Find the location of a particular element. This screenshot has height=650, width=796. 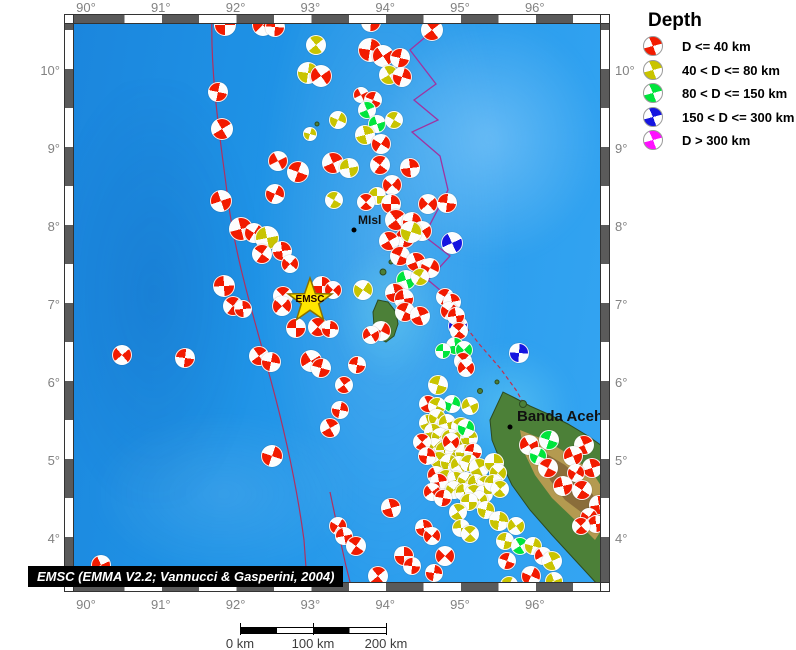

lat-label-right: 7° is located at coordinates (621, 304).